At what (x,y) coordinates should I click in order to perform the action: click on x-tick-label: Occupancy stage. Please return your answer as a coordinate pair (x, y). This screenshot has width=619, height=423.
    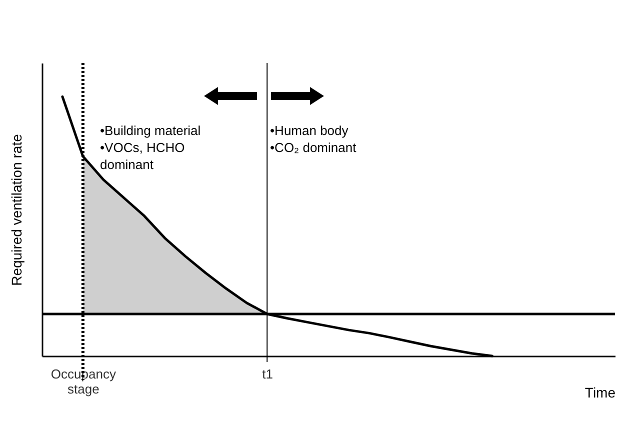
    Looking at the image, I should click on (83, 381).